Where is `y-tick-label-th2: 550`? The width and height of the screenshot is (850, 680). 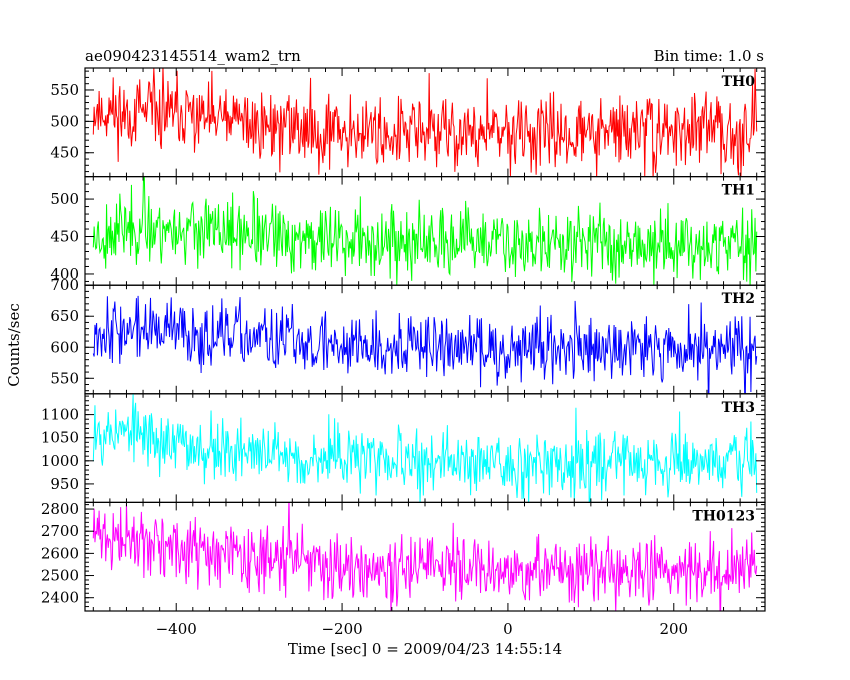
y-tick-label-th2: 550 is located at coordinates (64, 378).